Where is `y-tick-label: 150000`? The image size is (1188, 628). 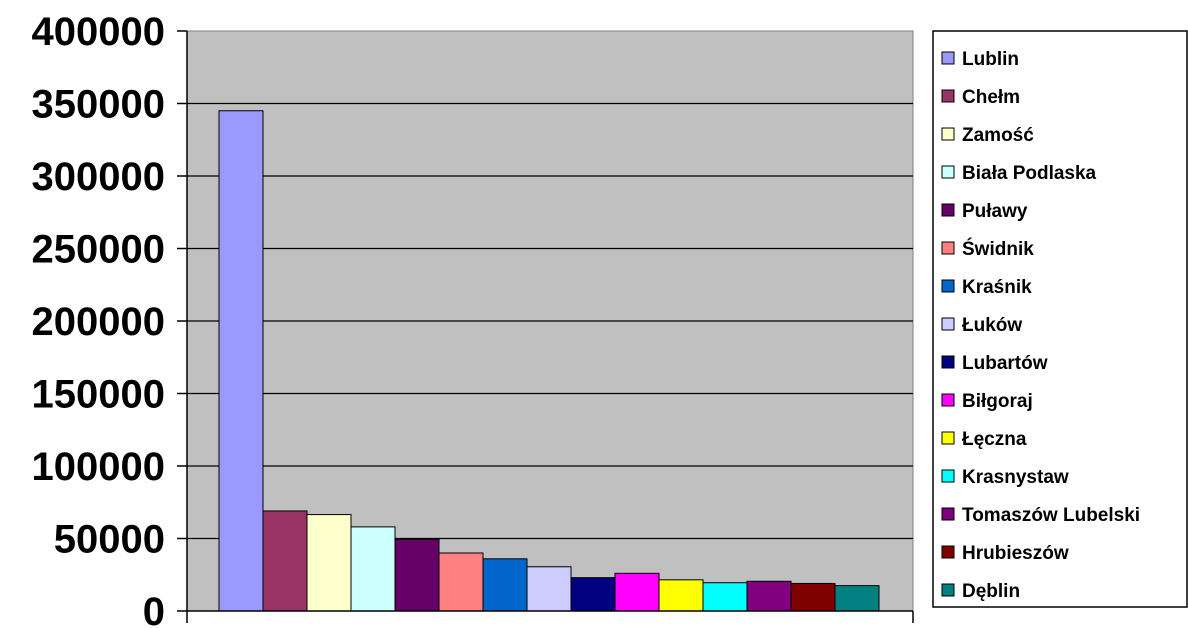
y-tick-label: 150000 is located at coordinates (98, 395).